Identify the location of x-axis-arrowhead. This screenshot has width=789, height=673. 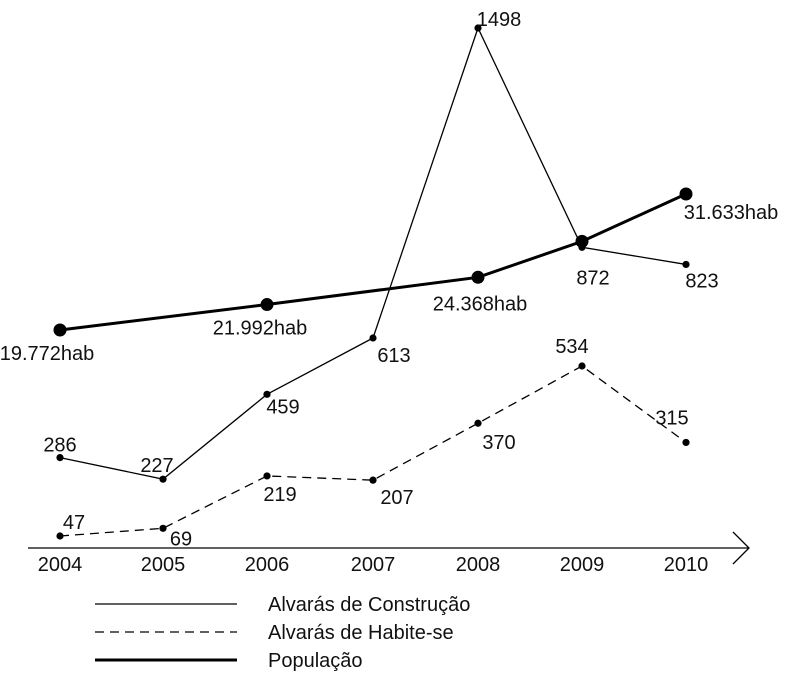
(741, 548).